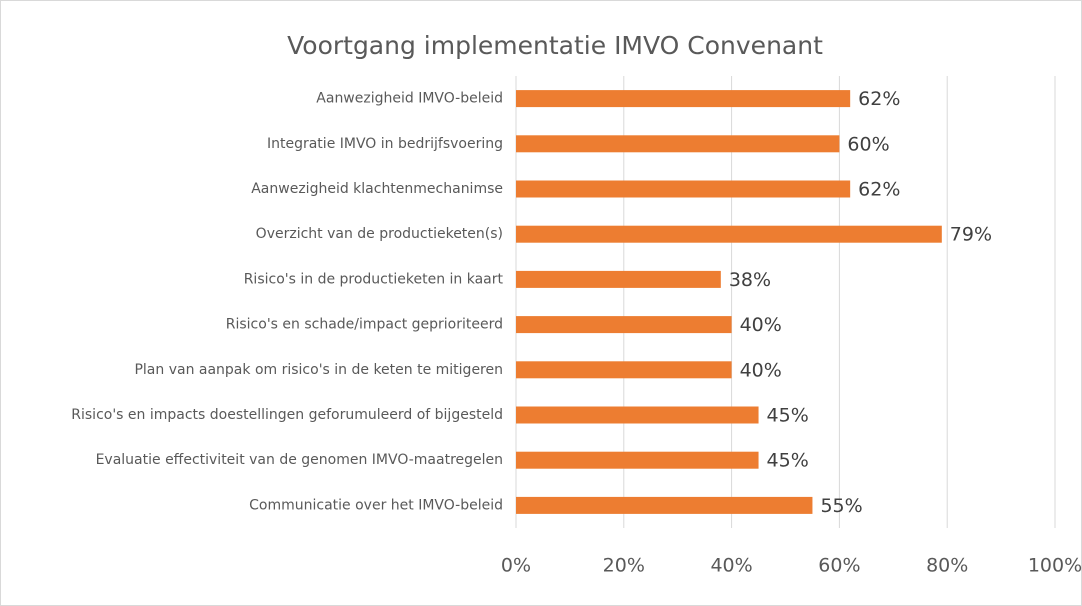 This screenshot has height=606, width=1082. What do you see at coordinates (364, 325) in the screenshot?
I see `y-tick-label: Risico's en schade/impact geprioriteerd` at bounding box center [364, 325].